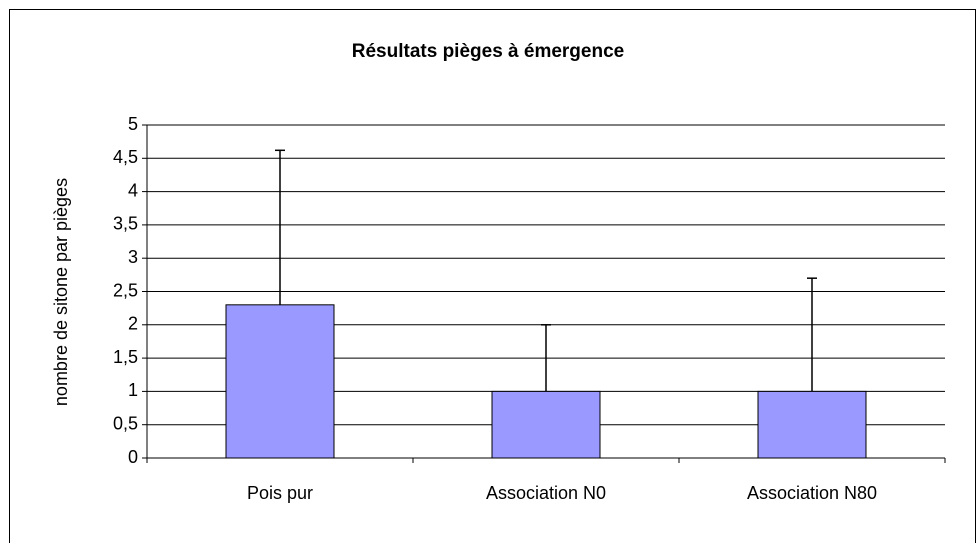  Describe the element at coordinates (488, 51) in the screenshot. I see `chart-title: Résultats pièges à émergence` at that location.